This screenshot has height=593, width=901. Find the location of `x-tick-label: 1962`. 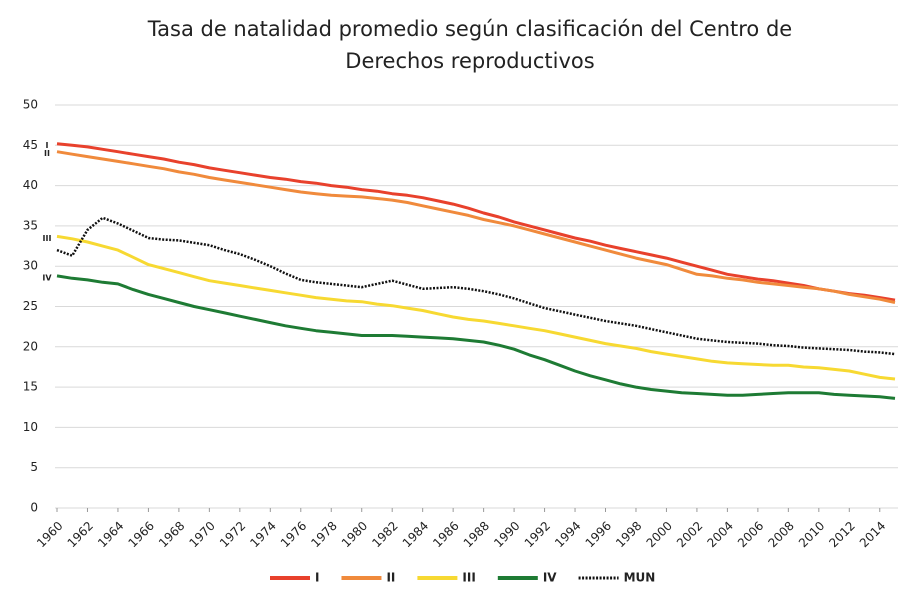

x-tick-label: 1962 is located at coordinates (80, 534).